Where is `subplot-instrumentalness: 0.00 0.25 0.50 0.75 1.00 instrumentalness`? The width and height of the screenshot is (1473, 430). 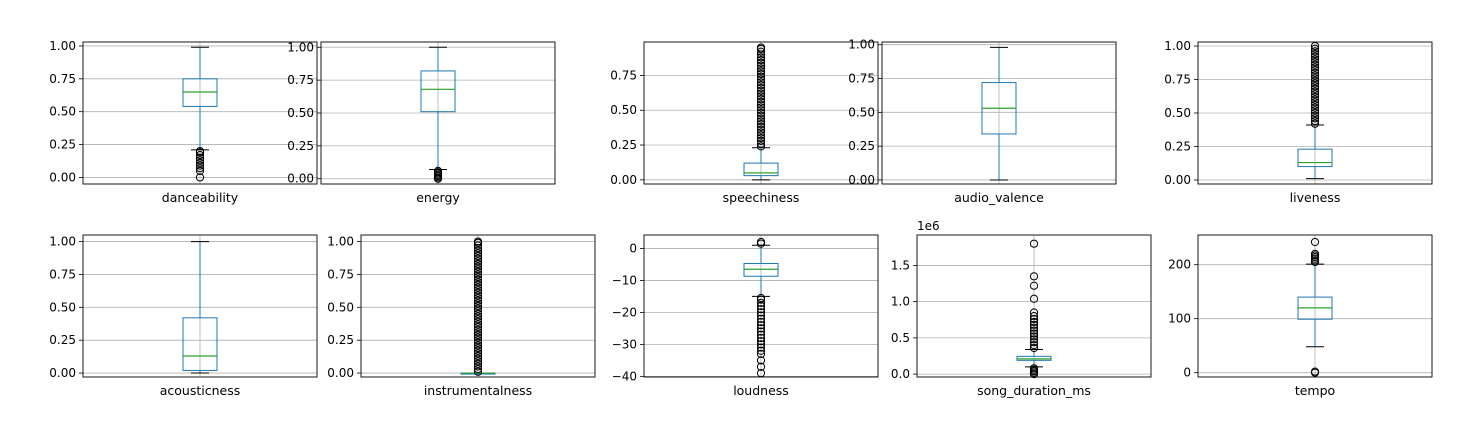 subplot-instrumentalness: 0.00 0.25 0.50 0.75 1.00 instrumentalness is located at coordinates (461, 316).